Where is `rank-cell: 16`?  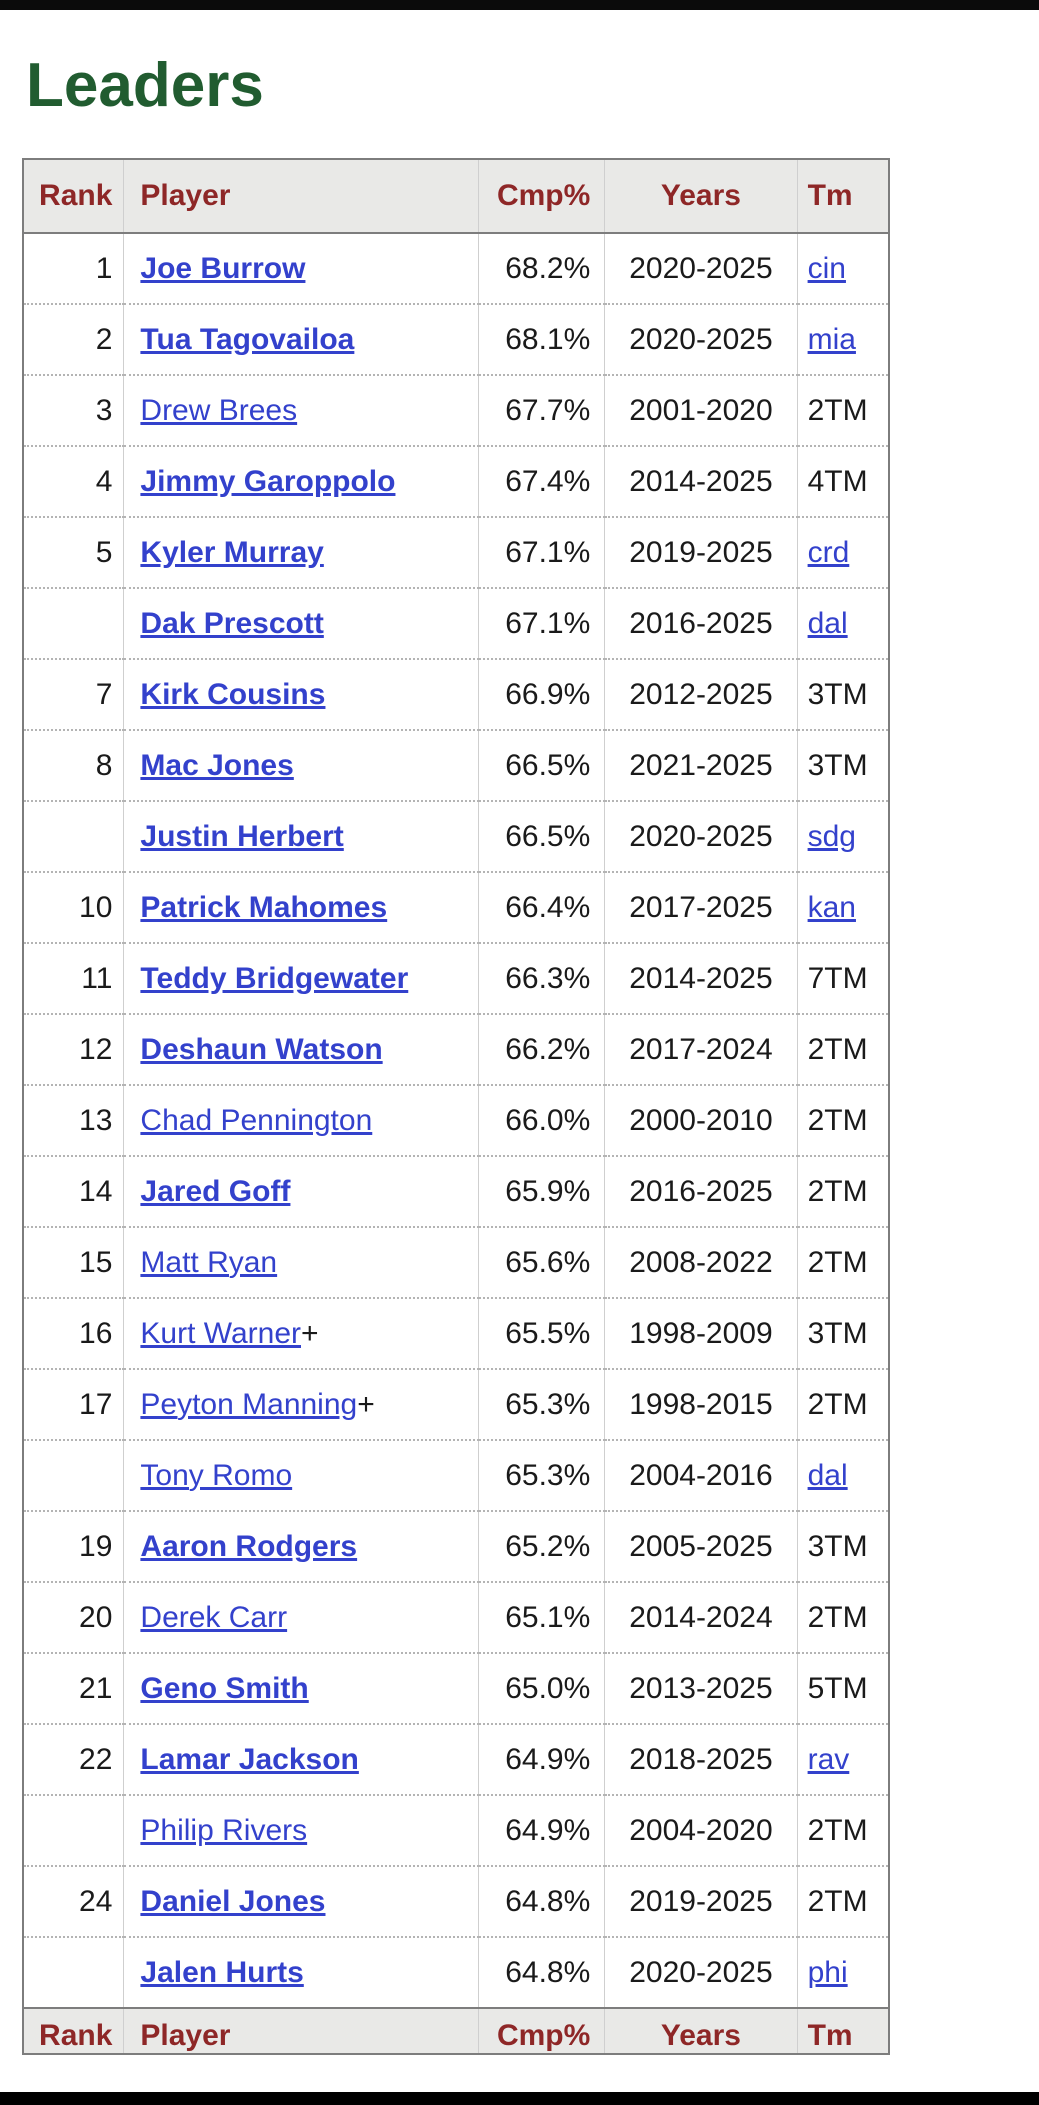
rank-cell: 16 is located at coordinates (73, 1333).